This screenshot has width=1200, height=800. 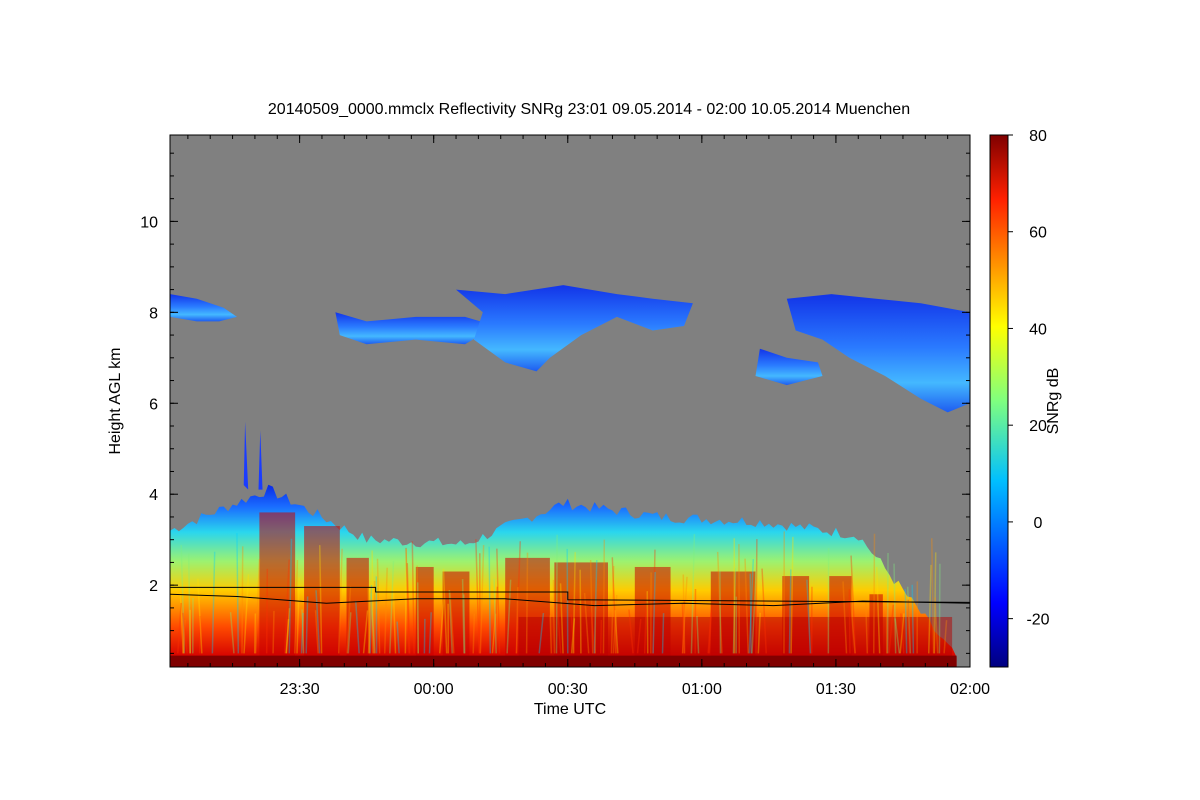 I want to click on colorbar-tick-label: 0, so click(x=1038, y=523).